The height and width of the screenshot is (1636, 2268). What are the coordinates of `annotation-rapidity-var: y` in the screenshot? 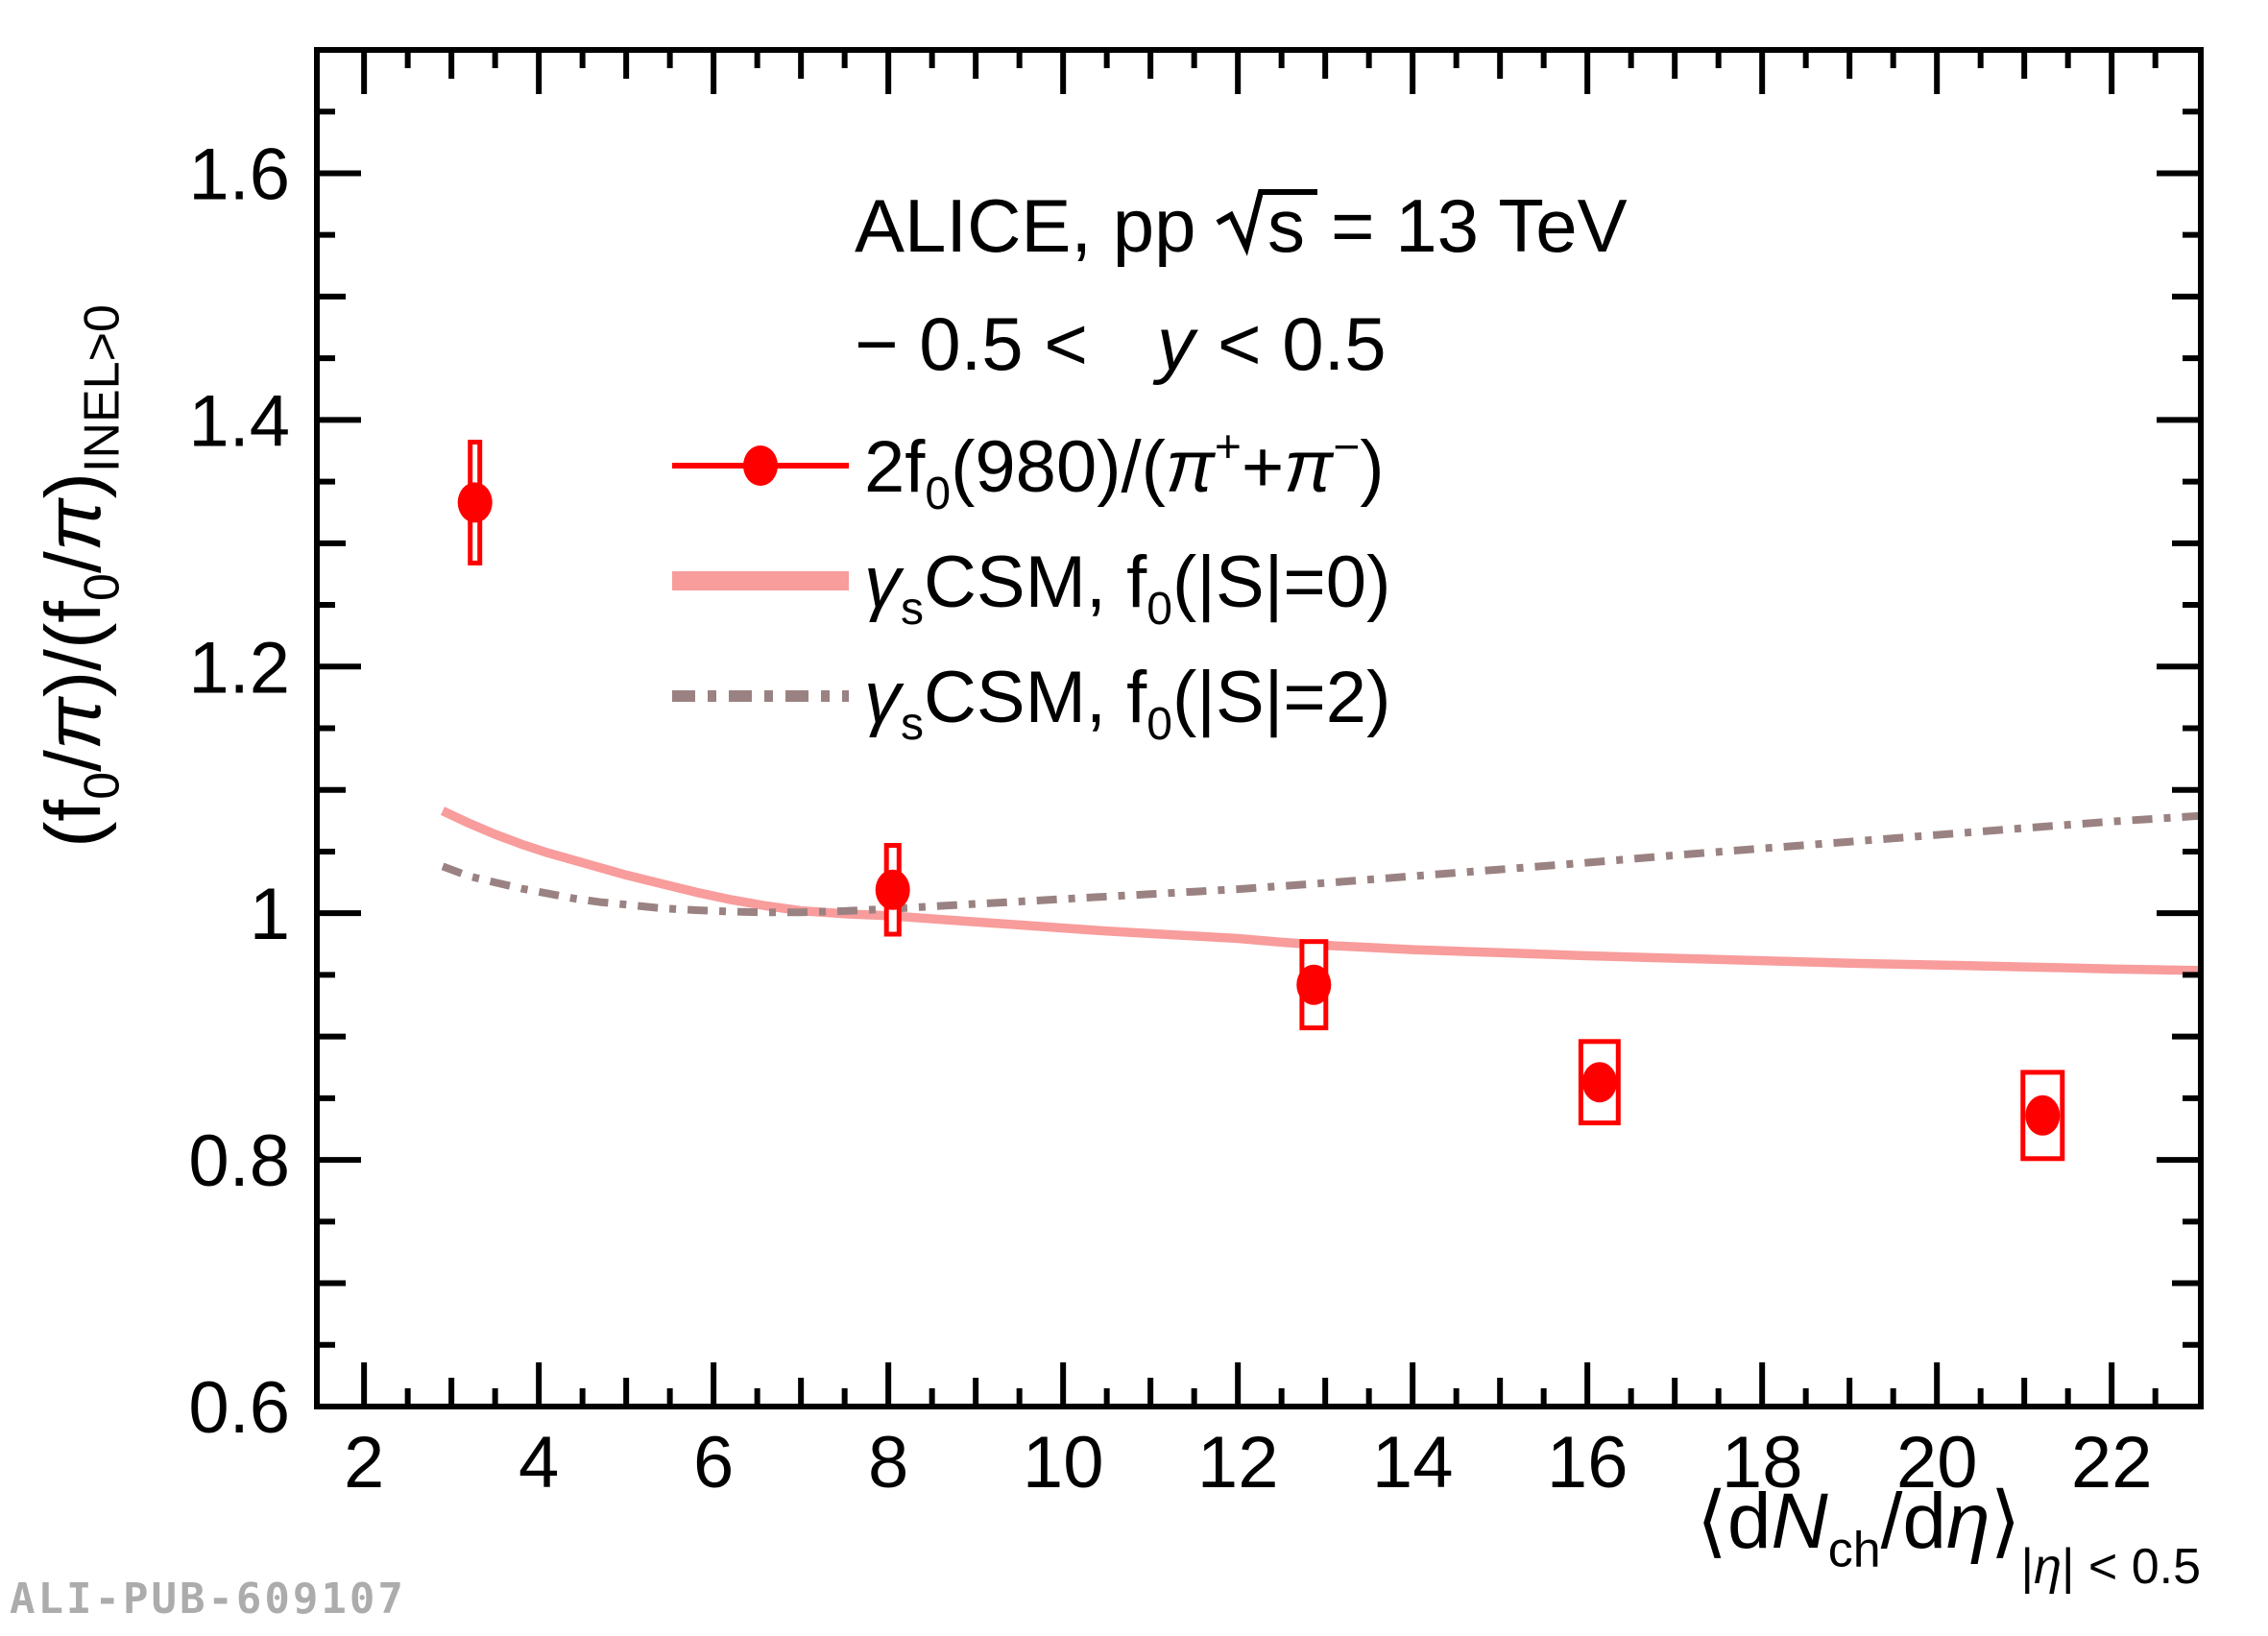 It's located at (1175, 343).